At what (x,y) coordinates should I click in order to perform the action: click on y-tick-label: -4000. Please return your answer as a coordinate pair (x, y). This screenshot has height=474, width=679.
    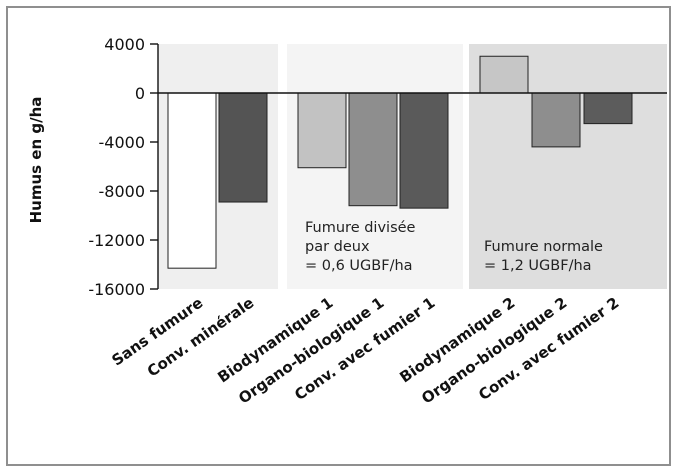
    Looking at the image, I should click on (122, 142).